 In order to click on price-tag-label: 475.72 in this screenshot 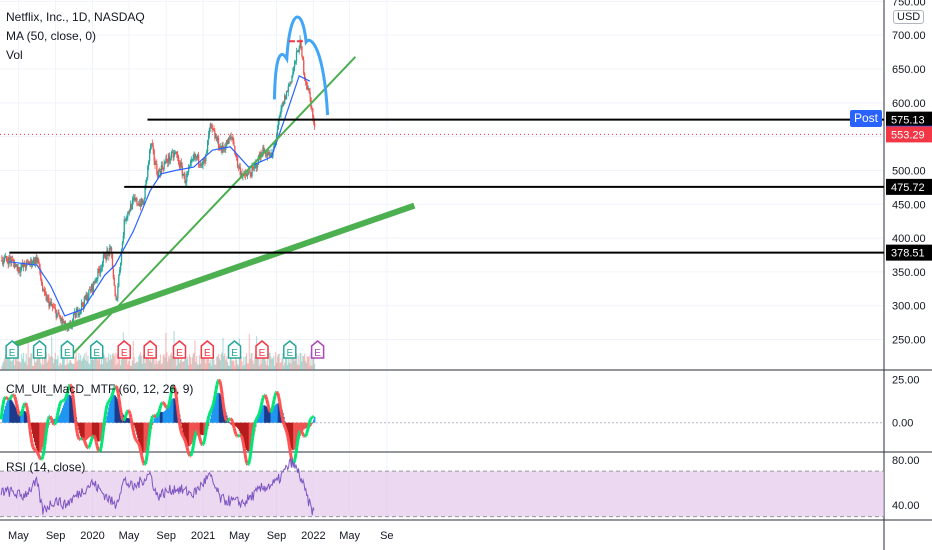, I will do `click(908, 188)`.